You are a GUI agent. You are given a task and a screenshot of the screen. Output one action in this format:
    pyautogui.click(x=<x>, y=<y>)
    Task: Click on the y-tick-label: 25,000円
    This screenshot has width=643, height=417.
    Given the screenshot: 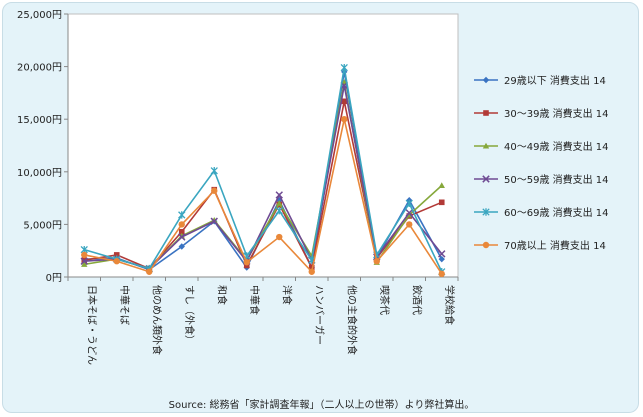 What is the action you would take?
    pyautogui.click(x=39, y=15)
    